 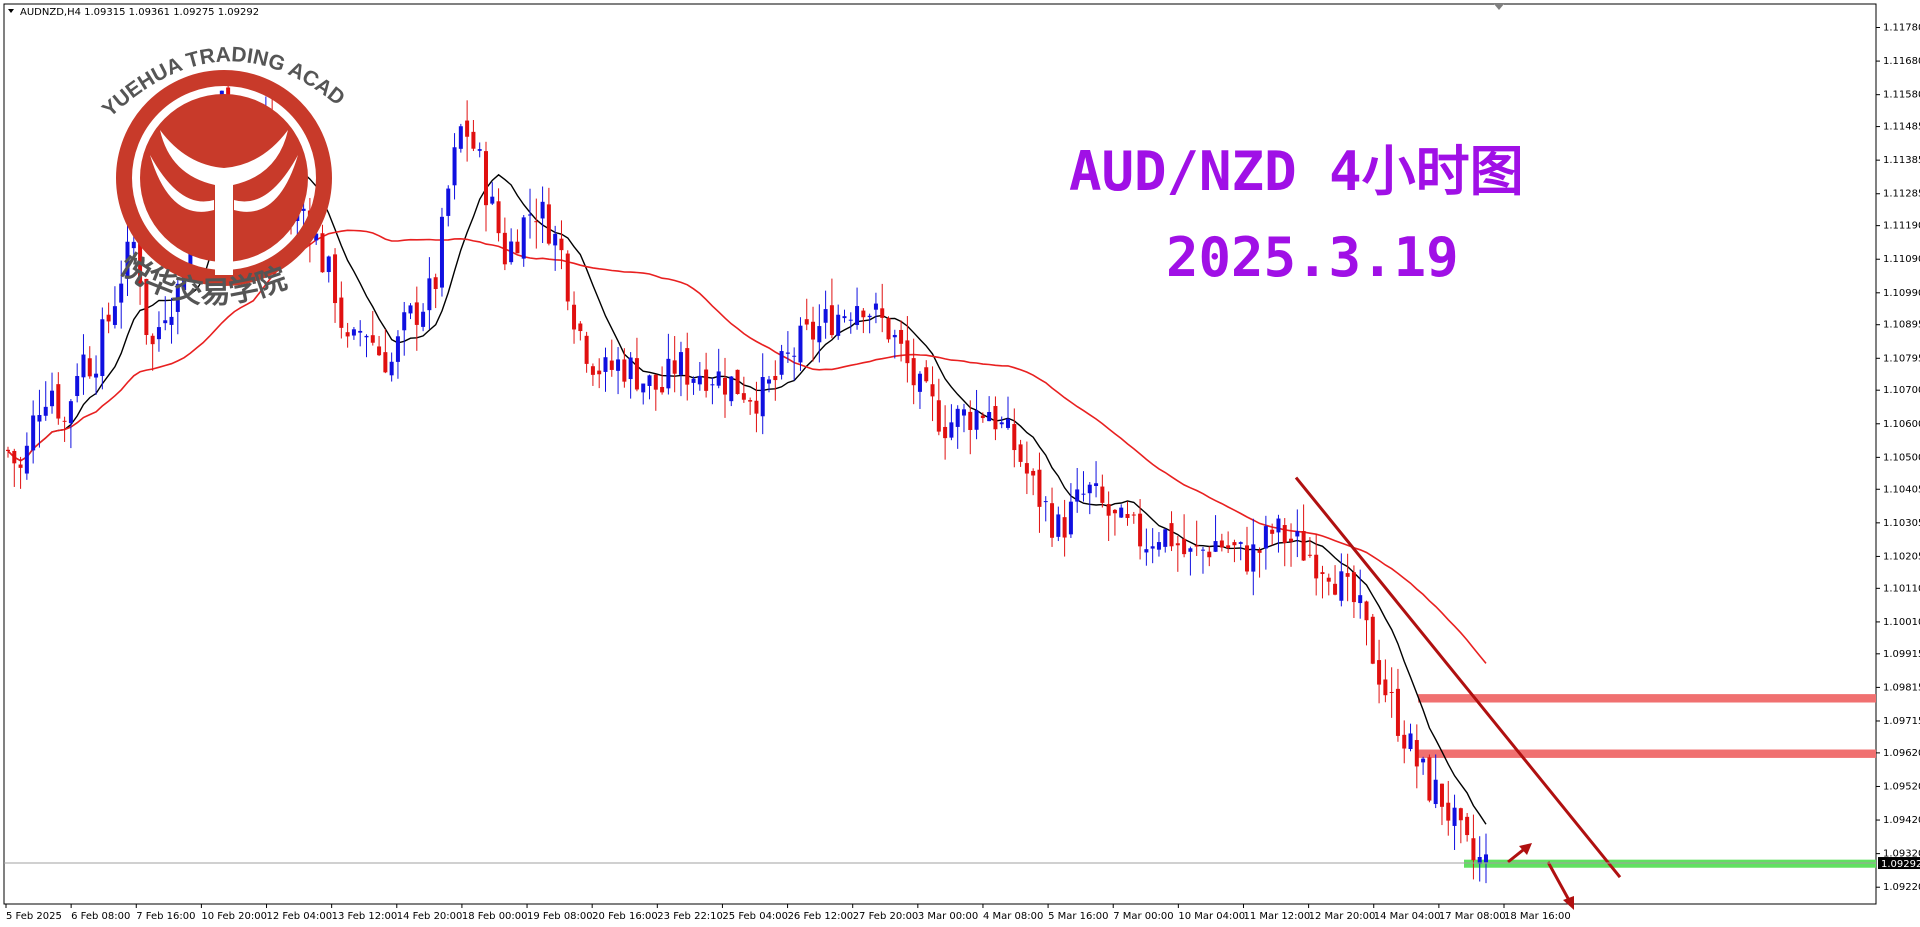 What do you see at coordinates (1901, 95) in the screenshot?
I see `y-tick-label: 1.11580` at bounding box center [1901, 95].